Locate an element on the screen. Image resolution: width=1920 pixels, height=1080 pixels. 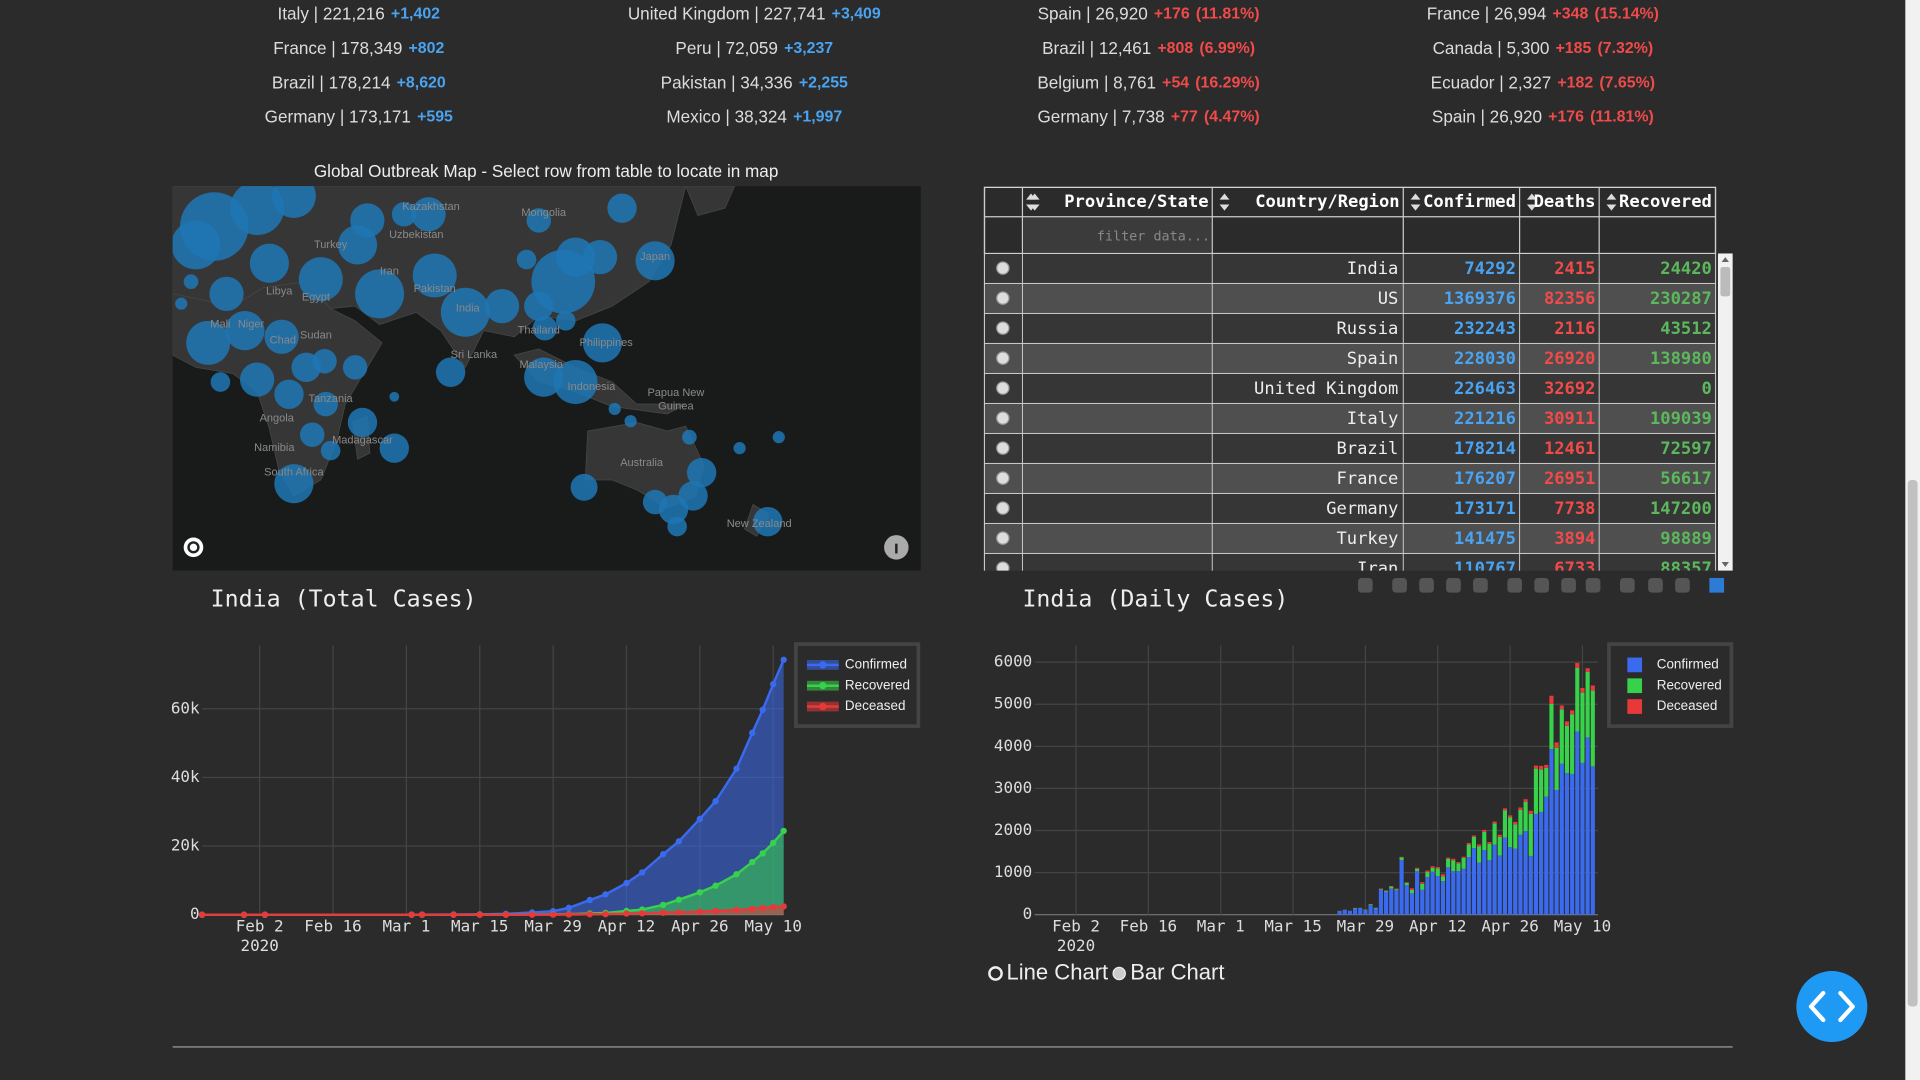
table-header: Province/State is located at coordinates (1136, 202).